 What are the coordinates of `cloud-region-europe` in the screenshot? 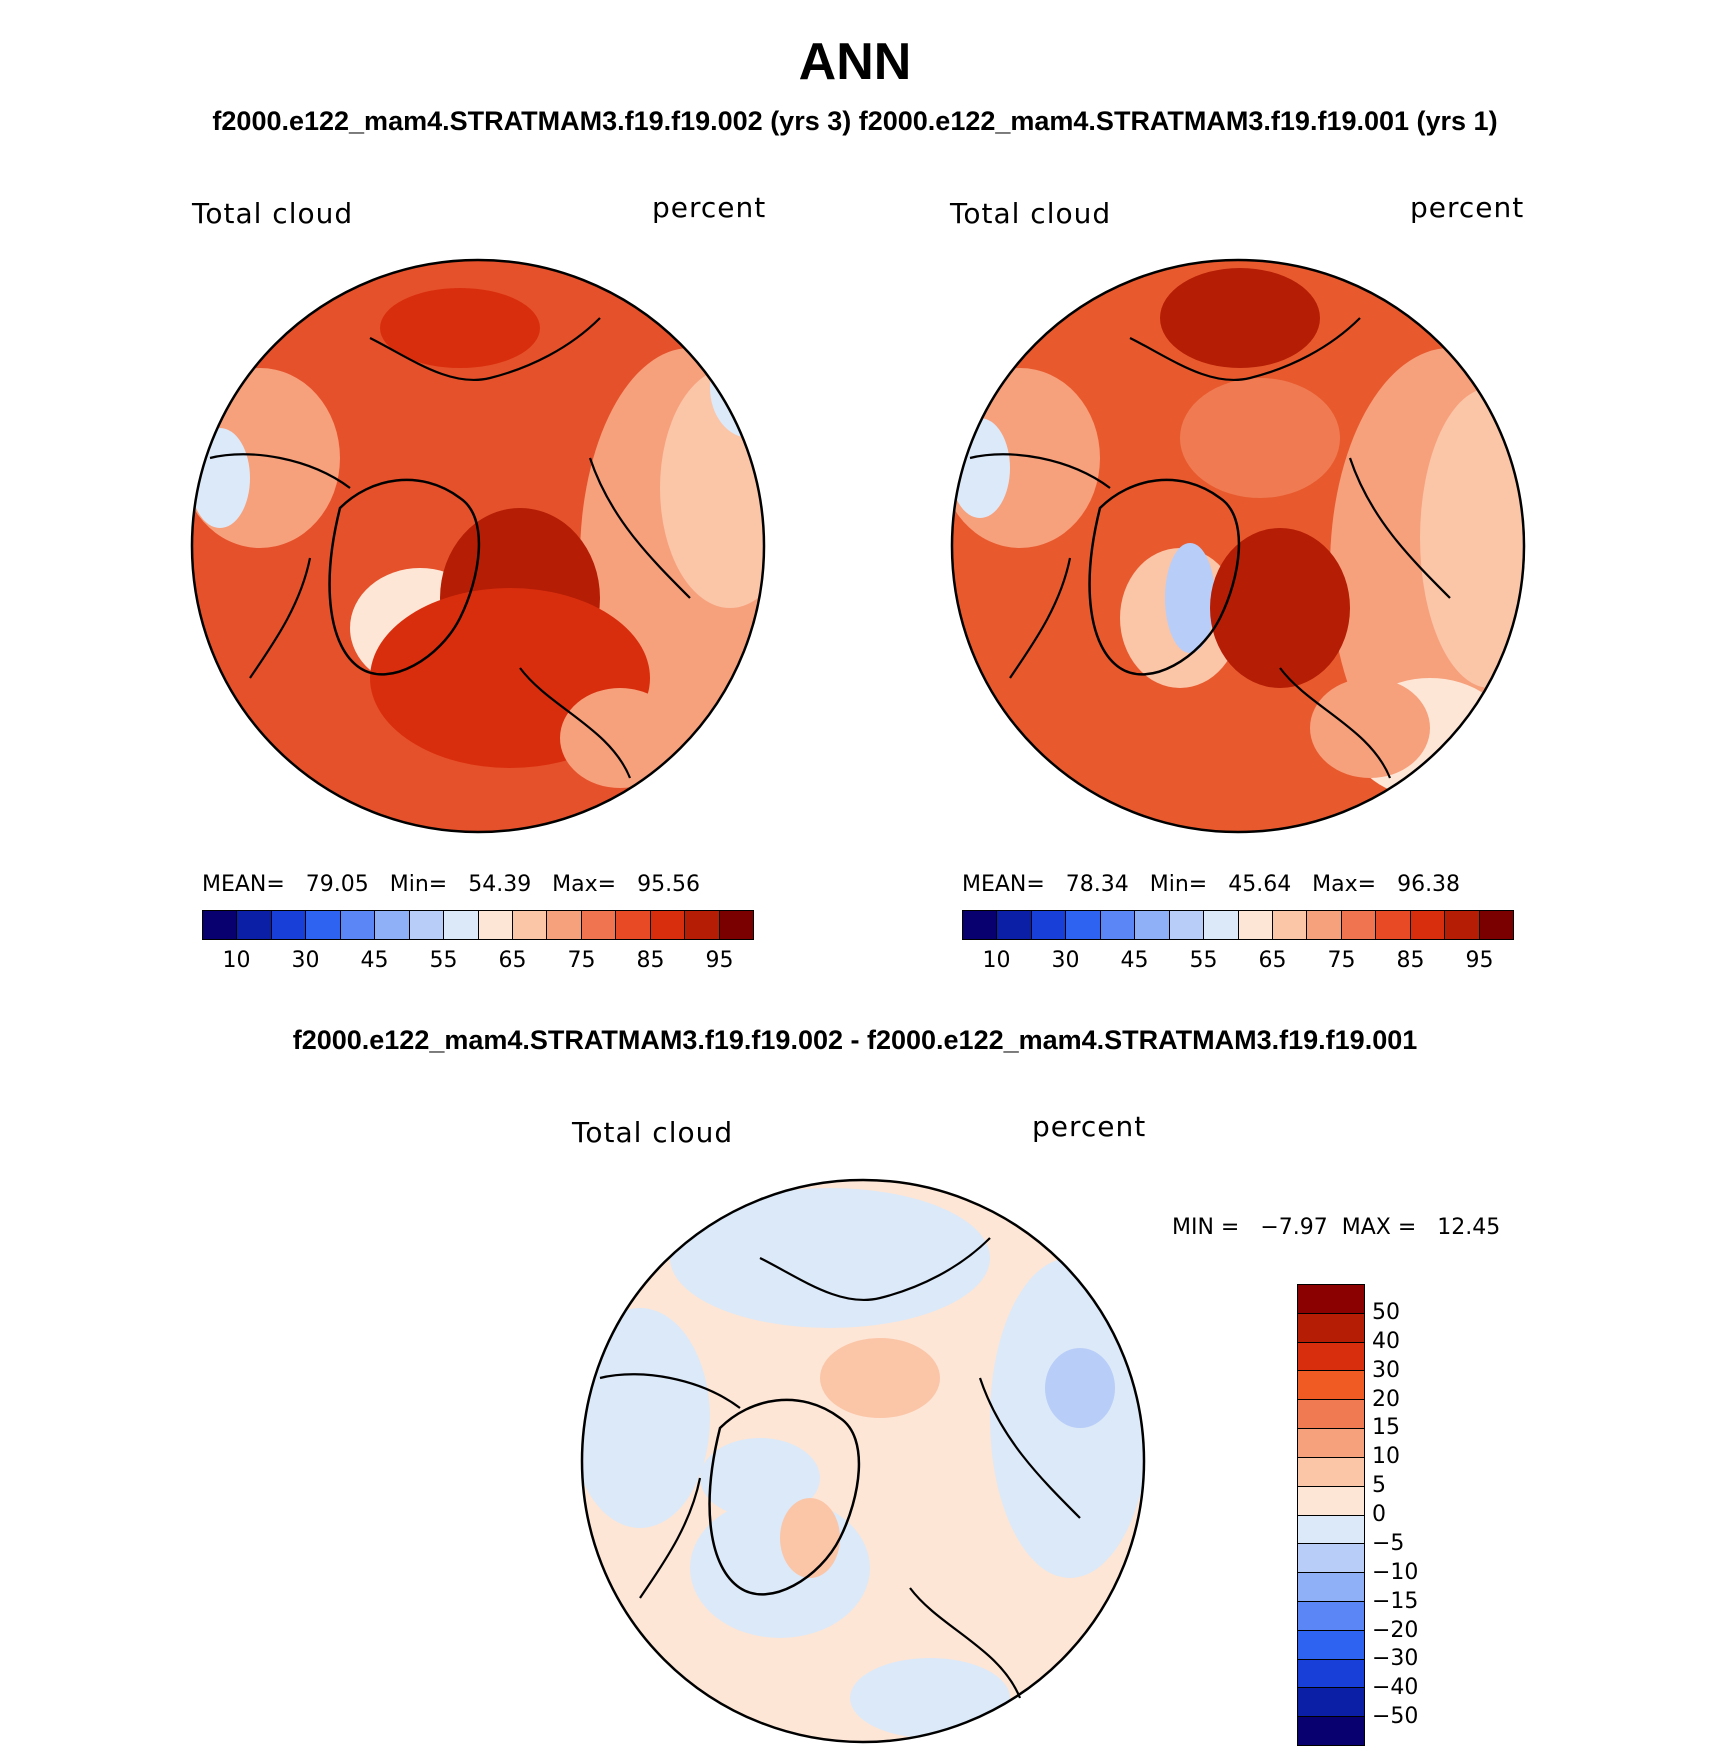 It's located at (620, 738).